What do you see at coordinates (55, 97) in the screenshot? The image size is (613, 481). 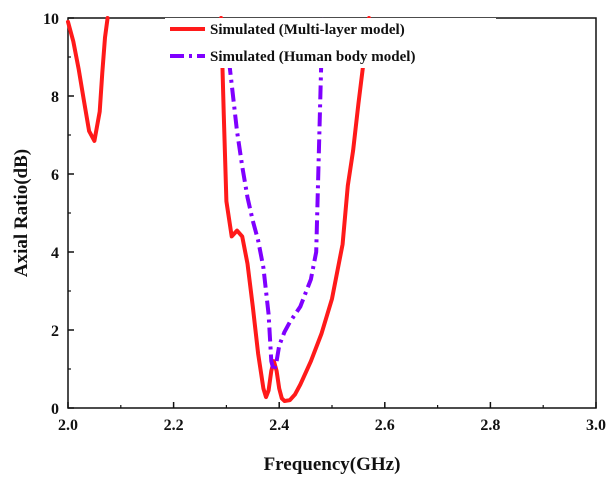 I see `y-tick-label: 8` at bounding box center [55, 97].